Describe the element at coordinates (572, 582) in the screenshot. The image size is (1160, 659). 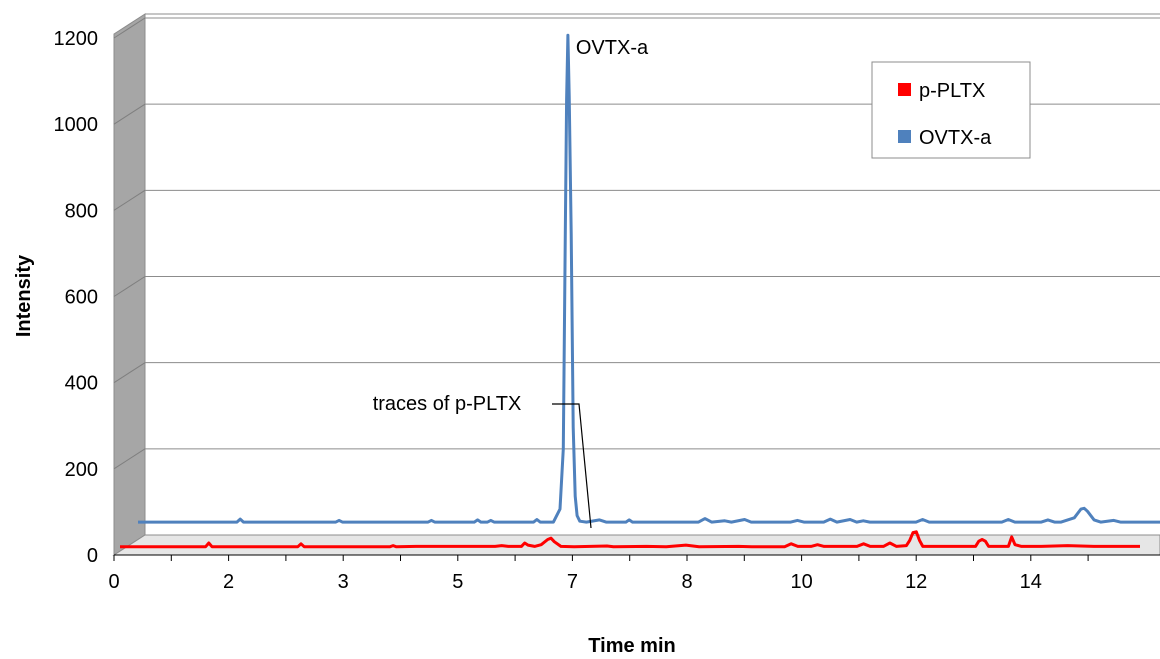
I see `x-tick-label: 7` at that location.